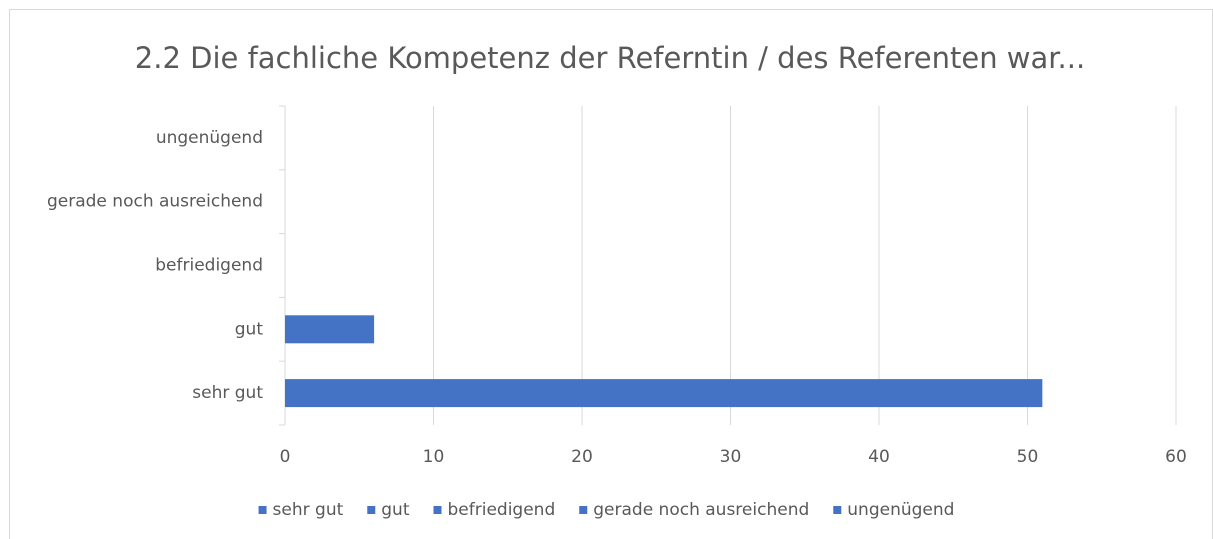  What do you see at coordinates (731, 457) in the screenshot?
I see `x-tick-label: 30` at bounding box center [731, 457].